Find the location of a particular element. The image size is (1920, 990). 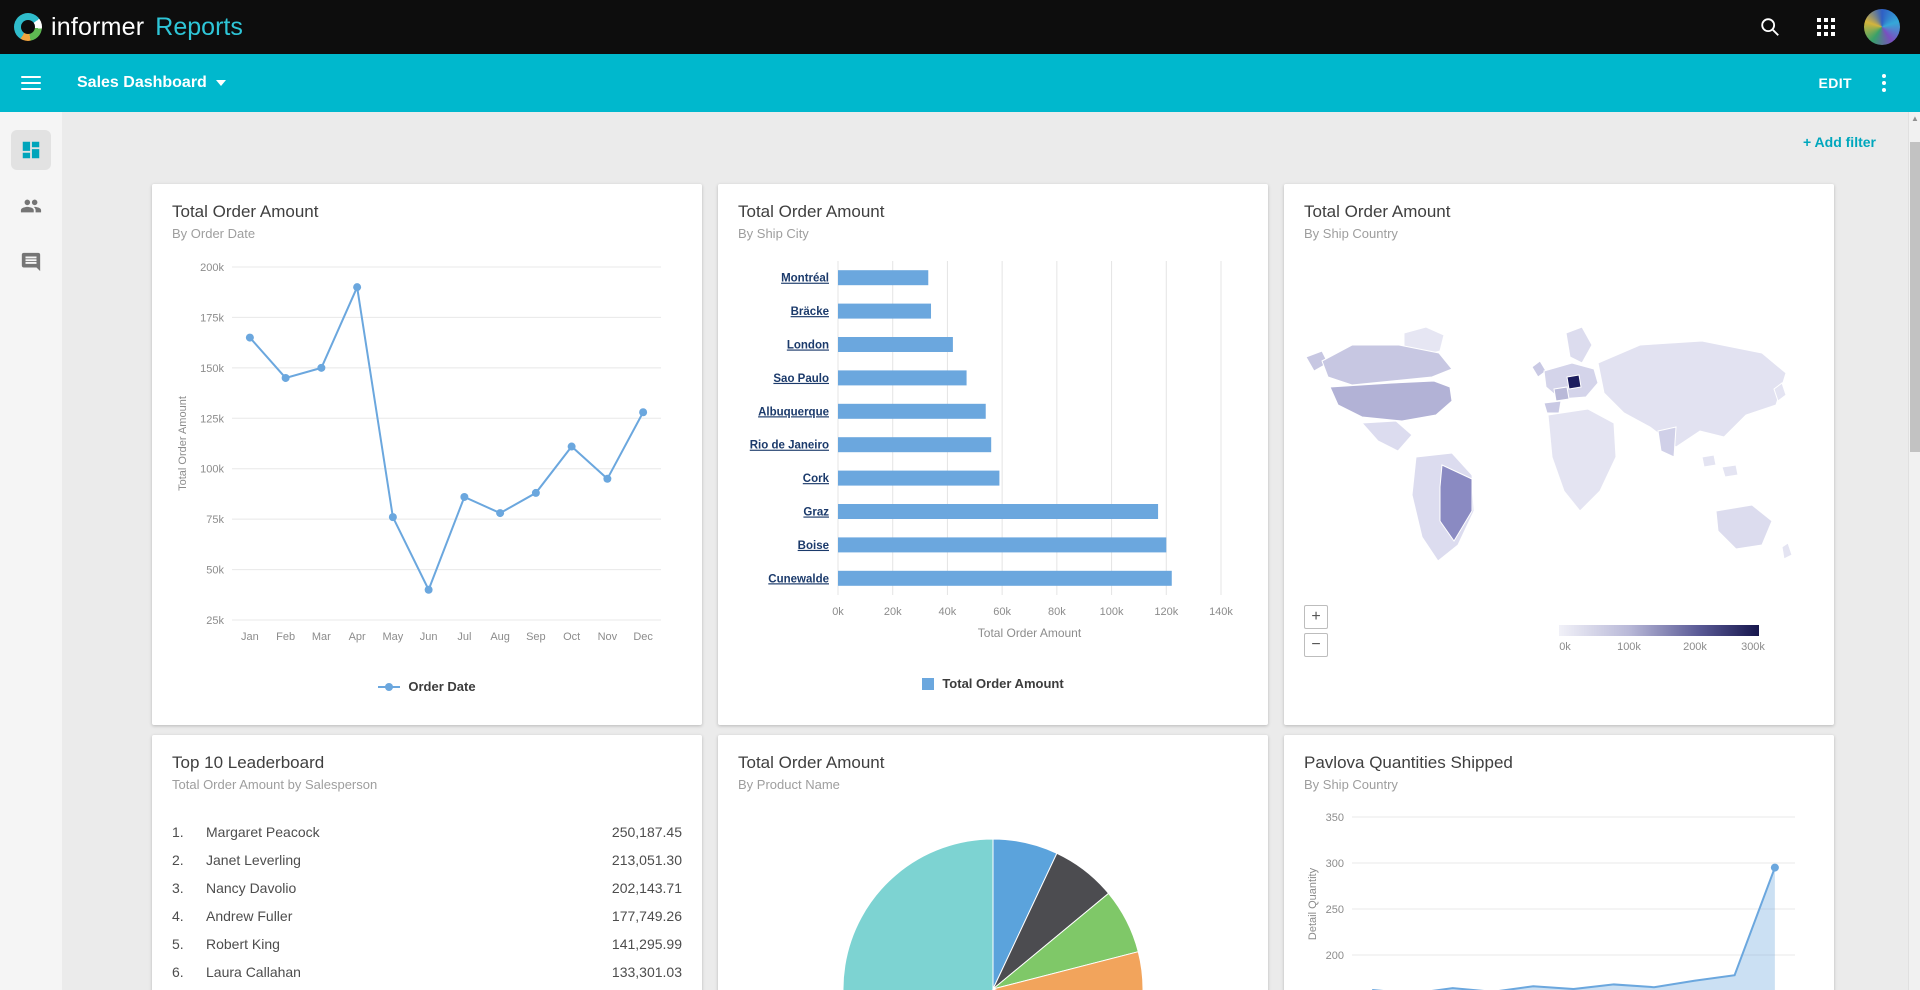

scrollbar-thumb is located at coordinates (1915, 297).